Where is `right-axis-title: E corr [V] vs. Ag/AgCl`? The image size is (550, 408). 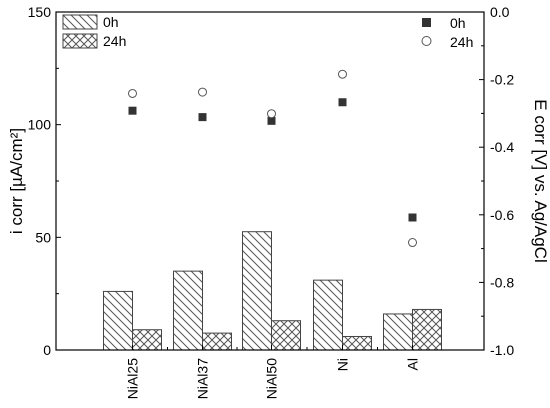
right-axis-title: E corr [V] vs. Ag/AgCl is located at coordinates (540, 180).